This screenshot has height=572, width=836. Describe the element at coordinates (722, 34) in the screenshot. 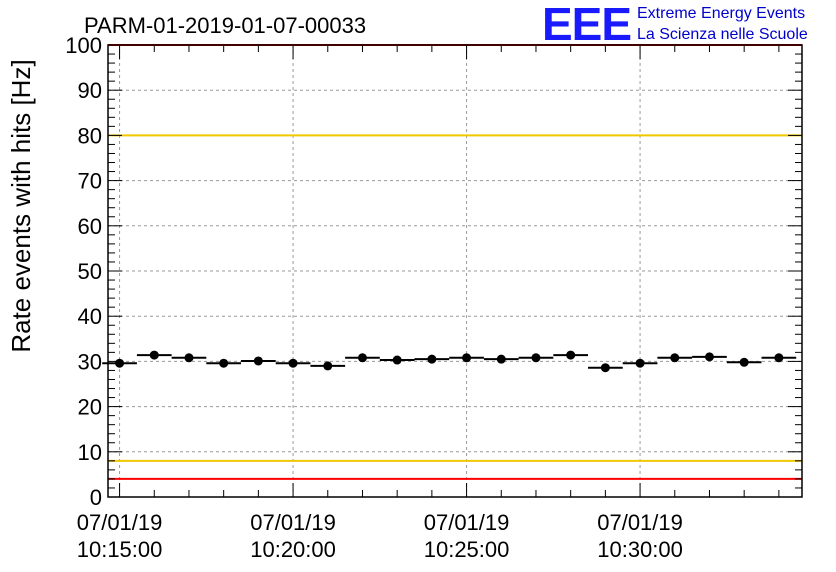

I see `brand-line-2: La Scienza nelle Scuole` at that location.